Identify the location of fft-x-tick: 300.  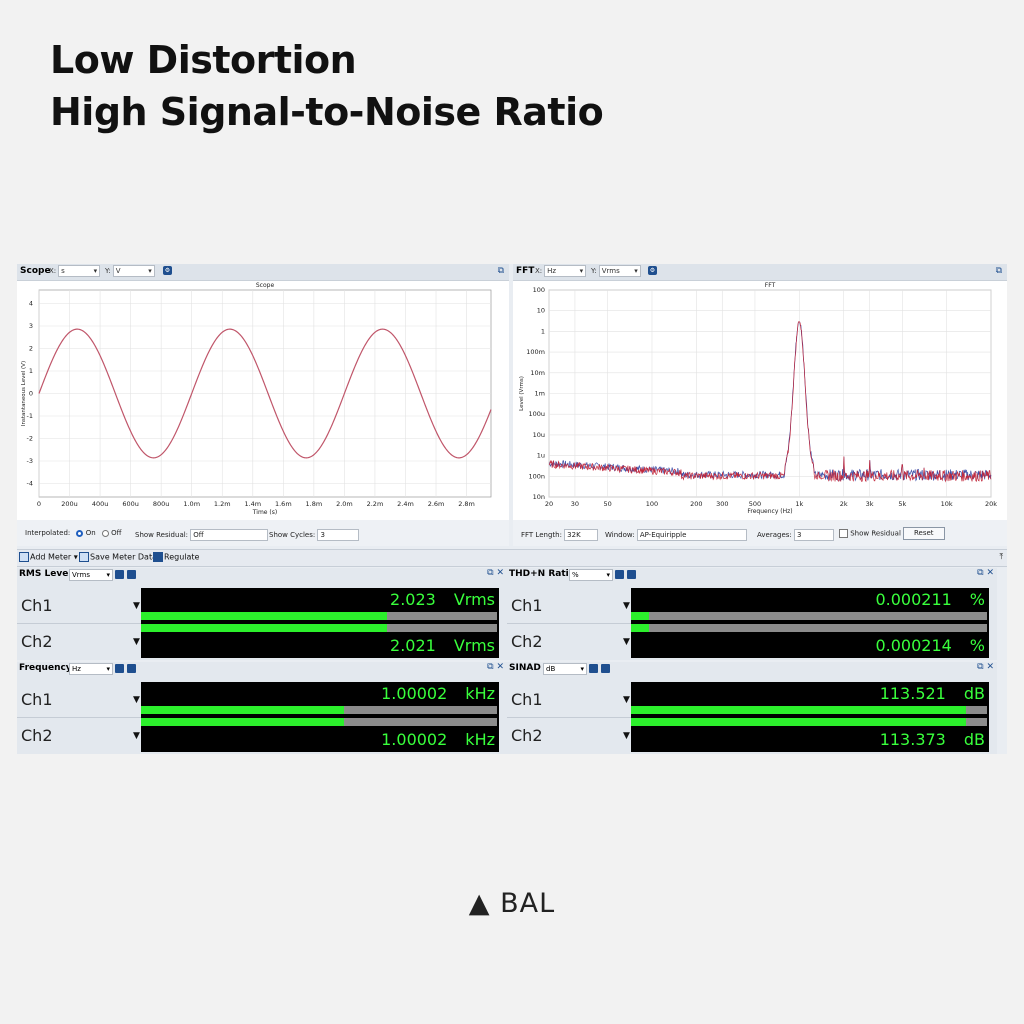
(722, 504).